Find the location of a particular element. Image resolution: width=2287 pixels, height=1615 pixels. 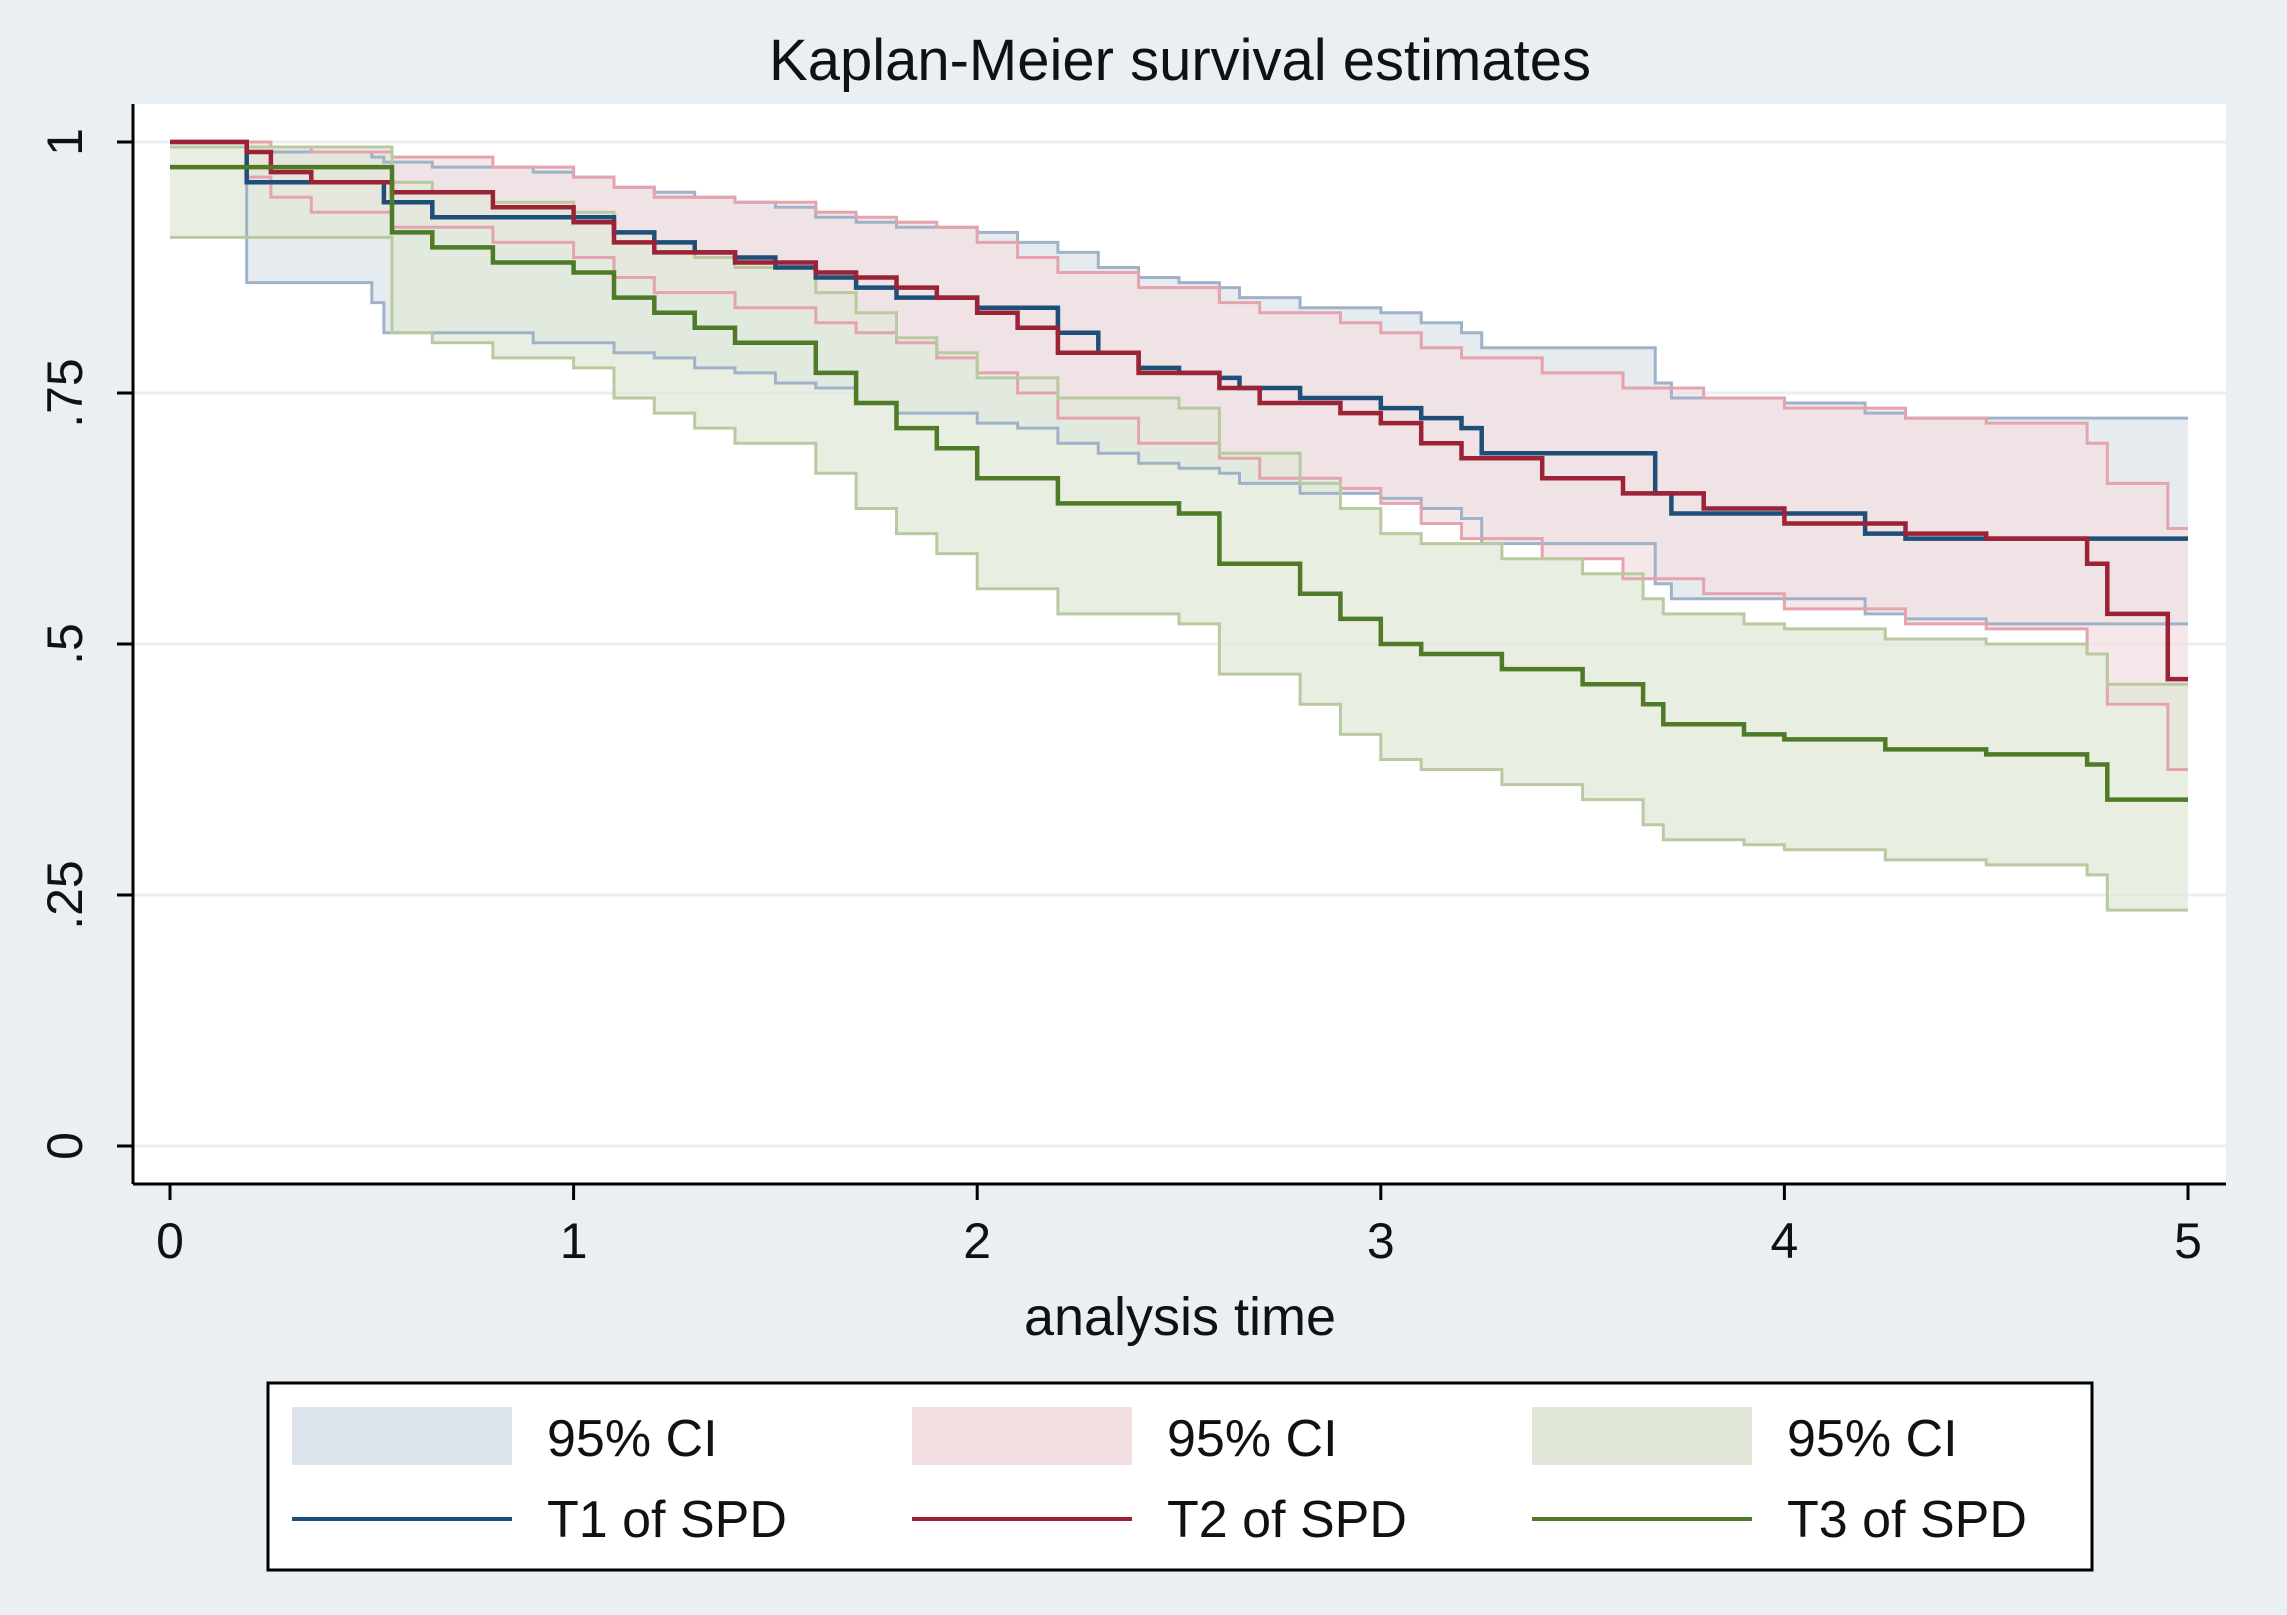

legend-series-label-1: T1 of SPD is located at coordinates (667, 1520).